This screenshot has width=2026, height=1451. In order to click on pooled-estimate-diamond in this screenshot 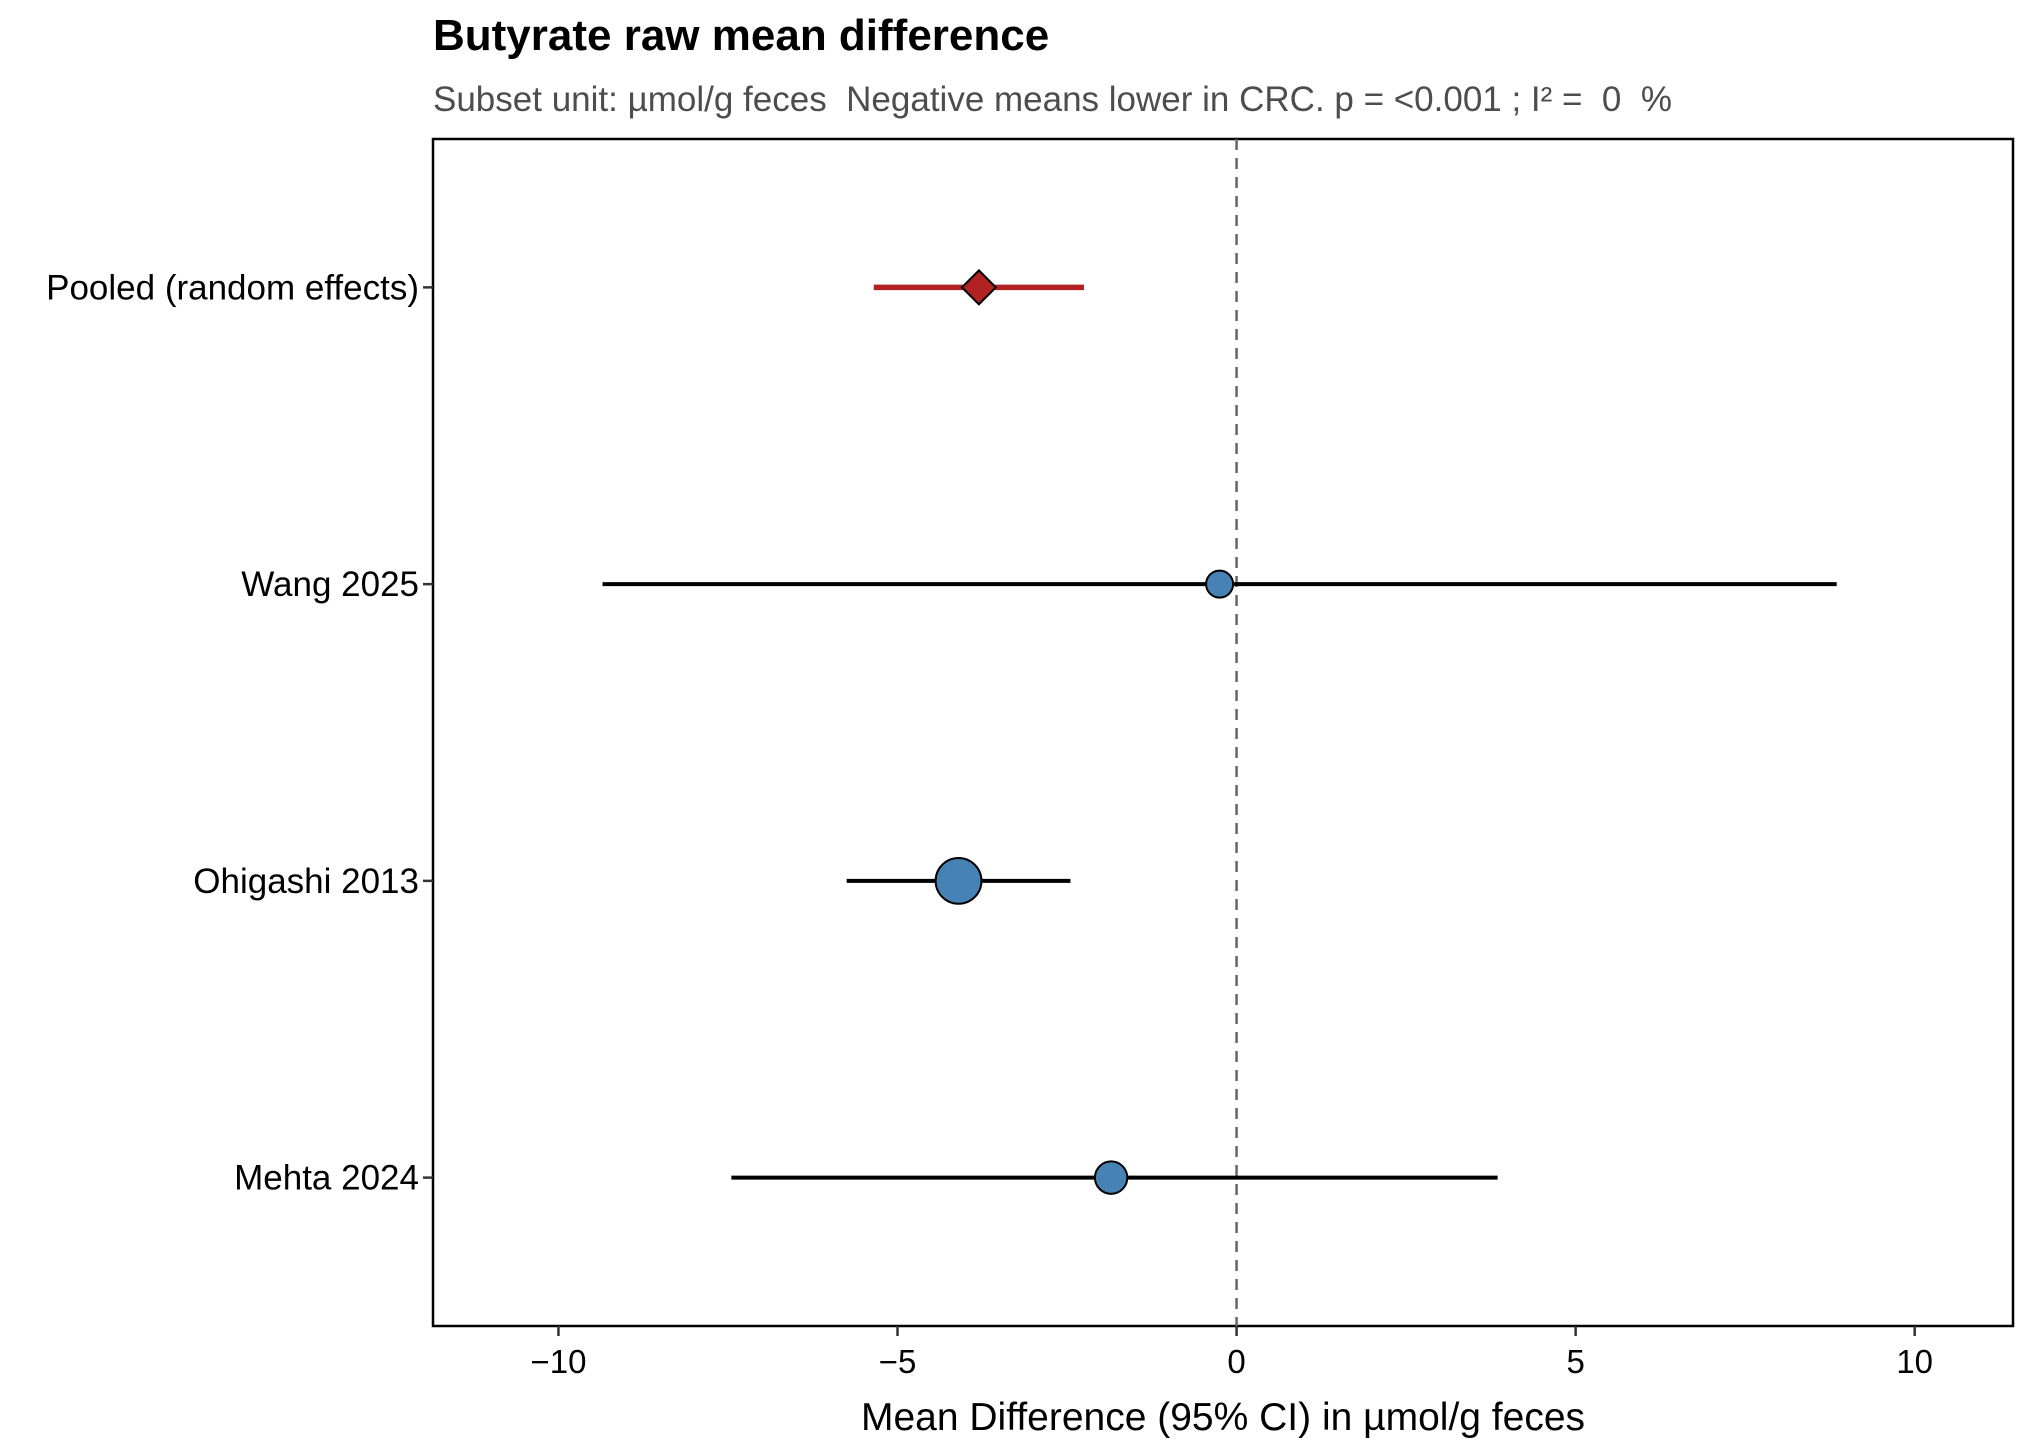, I will do `click(979, 287)`.